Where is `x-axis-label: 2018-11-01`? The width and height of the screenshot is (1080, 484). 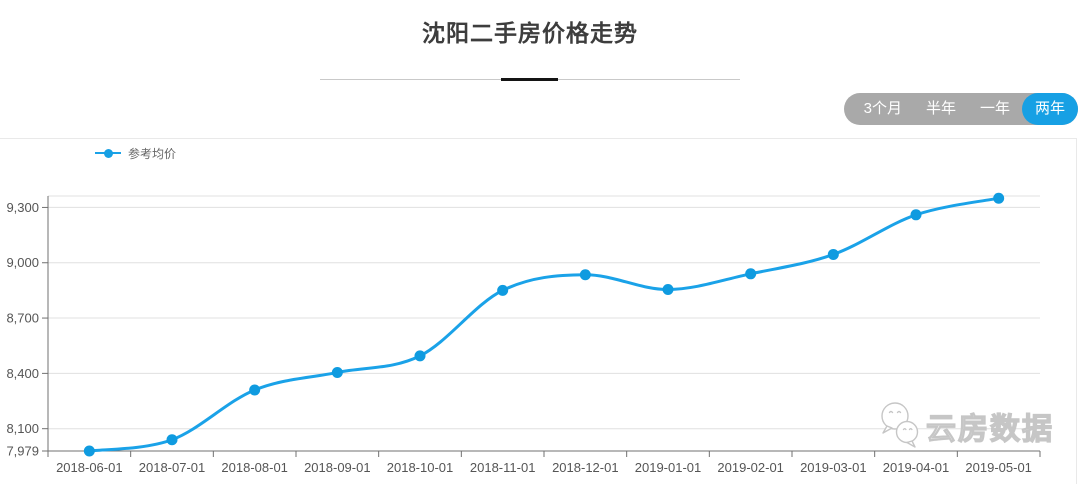 x-axis-label: 2018-11-01 is located at coordinates (503, 467).